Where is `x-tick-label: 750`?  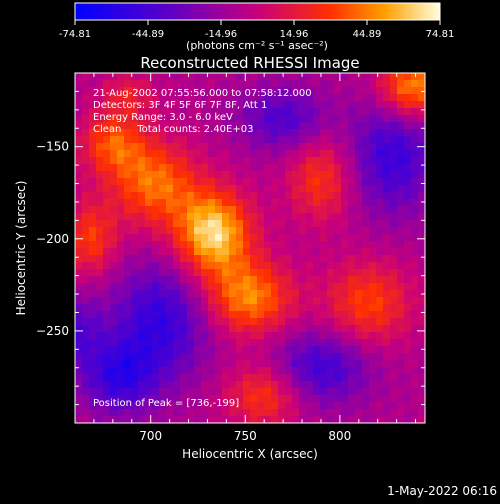
x-tick-label: 750 is located at coordinates (245, 436).